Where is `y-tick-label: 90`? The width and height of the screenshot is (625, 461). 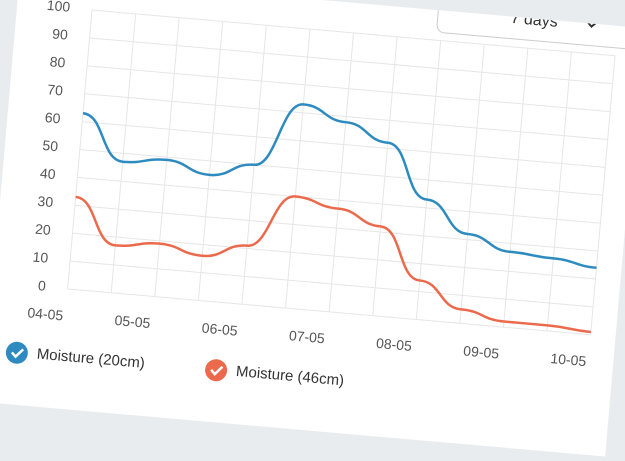
y-tick-label: 90 is located at coordinates (60, 33).